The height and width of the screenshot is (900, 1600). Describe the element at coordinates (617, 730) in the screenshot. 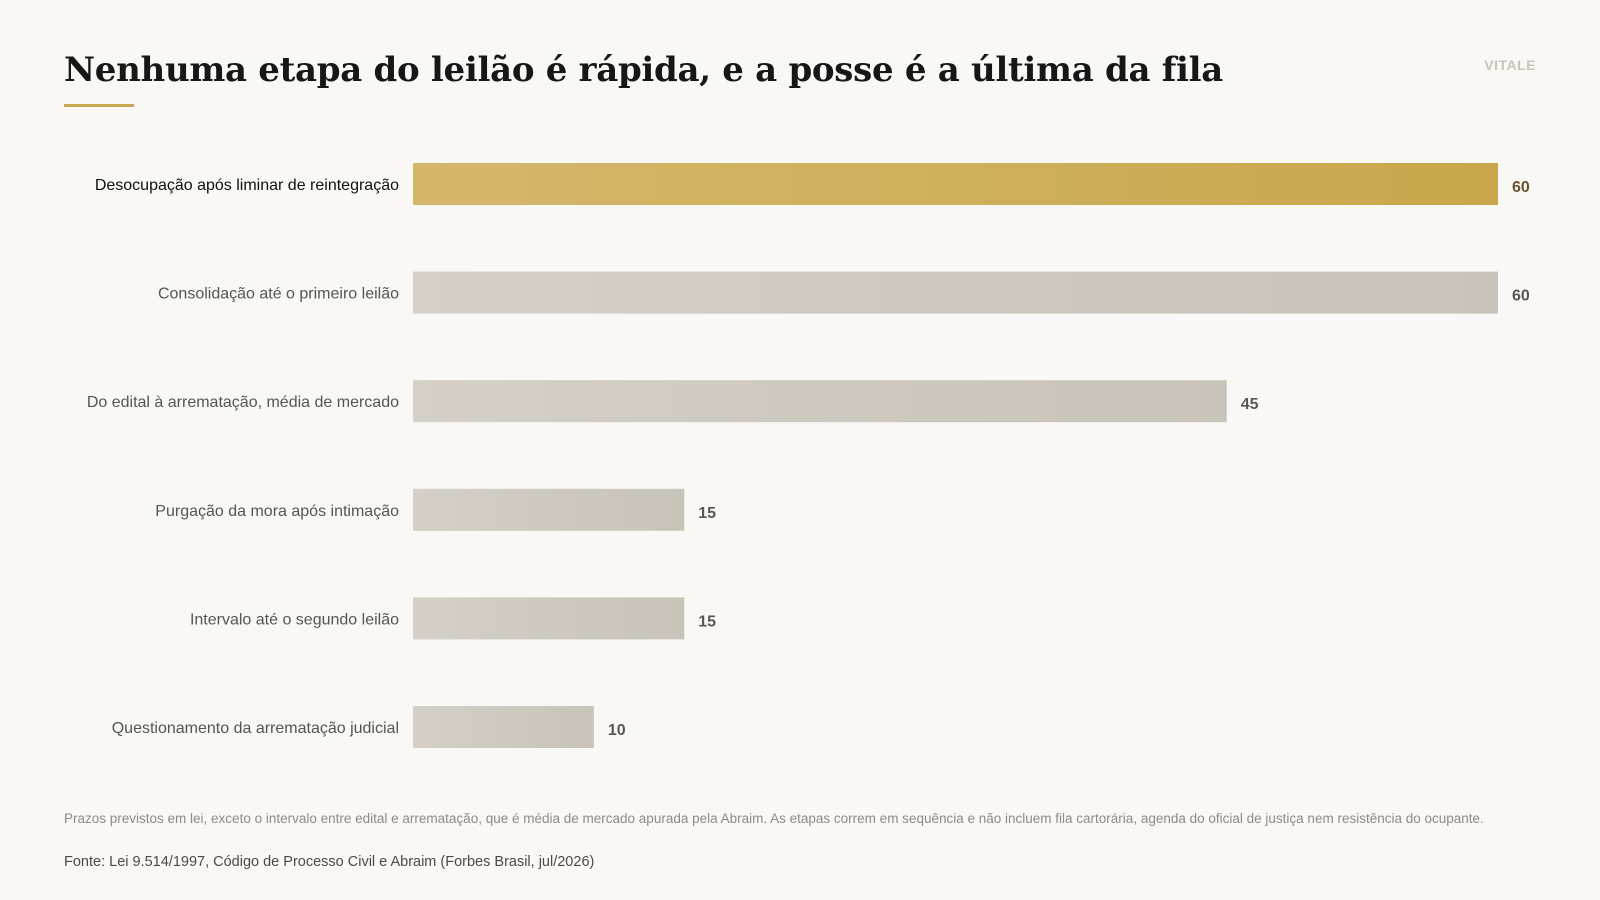

I see `value-label: 10` at that location.